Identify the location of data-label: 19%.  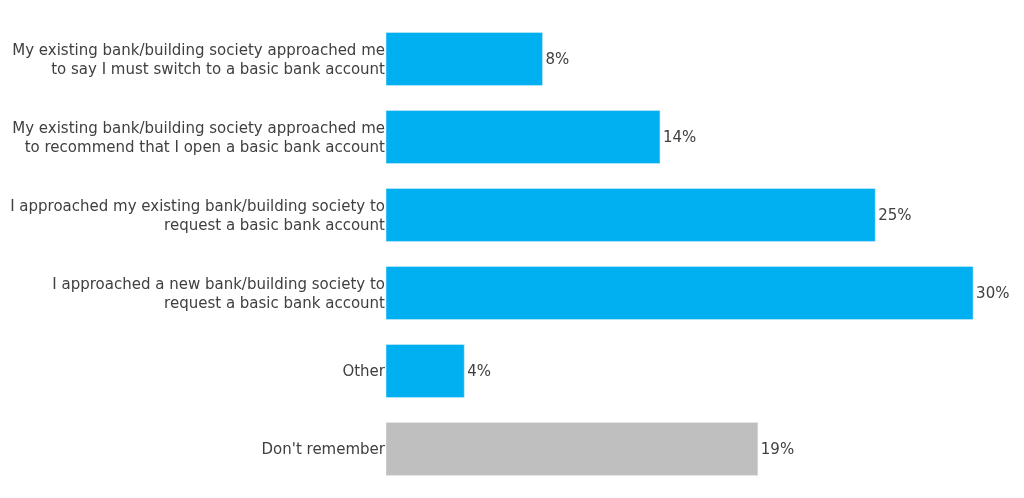
(777, 449).